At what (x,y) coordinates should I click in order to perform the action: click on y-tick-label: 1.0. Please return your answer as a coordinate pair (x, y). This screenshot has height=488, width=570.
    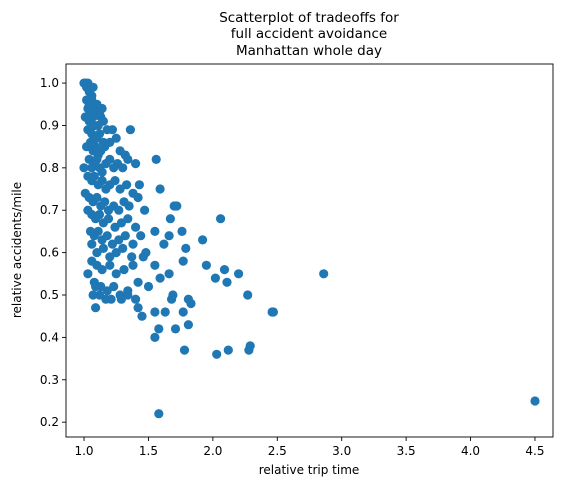
    Looking at the image, I should click on (49, 83).